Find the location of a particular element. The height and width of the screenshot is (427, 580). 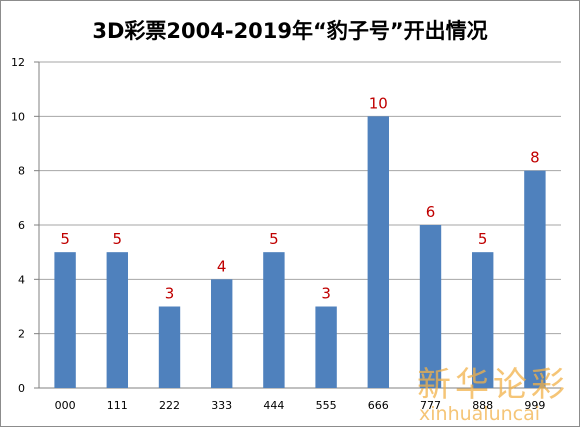

x-tick-label: 888 is located at coordinates (482, 405).